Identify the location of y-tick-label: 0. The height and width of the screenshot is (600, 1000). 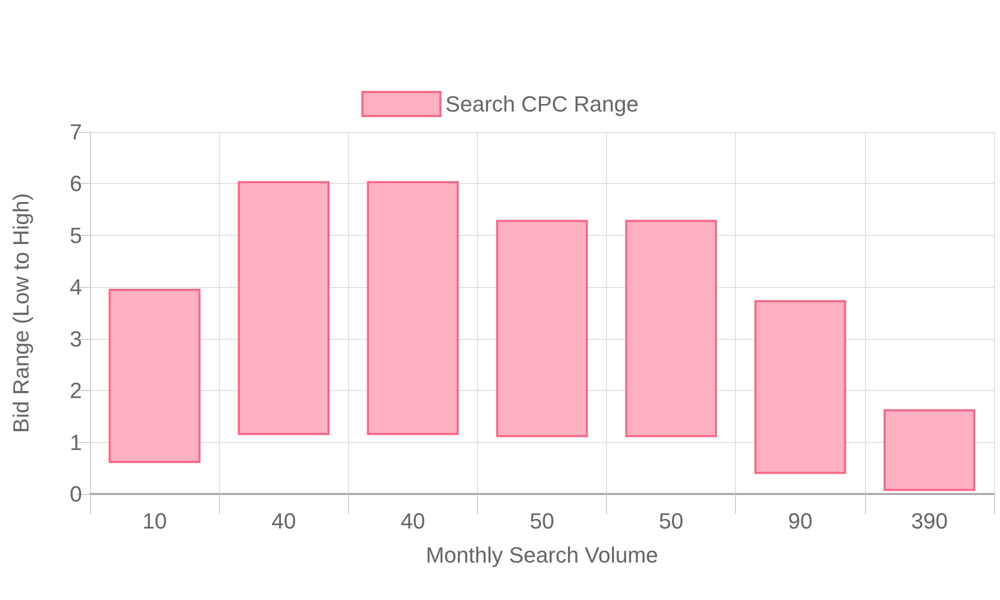
(76, 494).